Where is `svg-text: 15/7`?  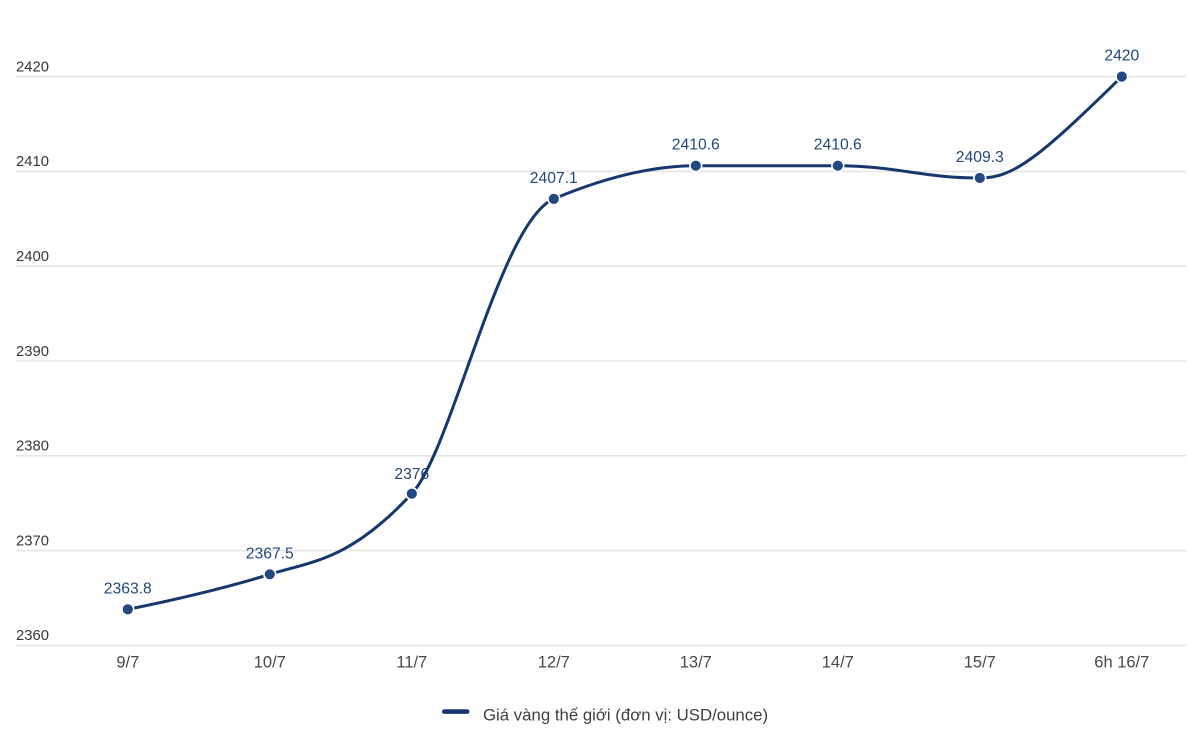 svg-text: 15/7 is located at coordinates (980, 663).